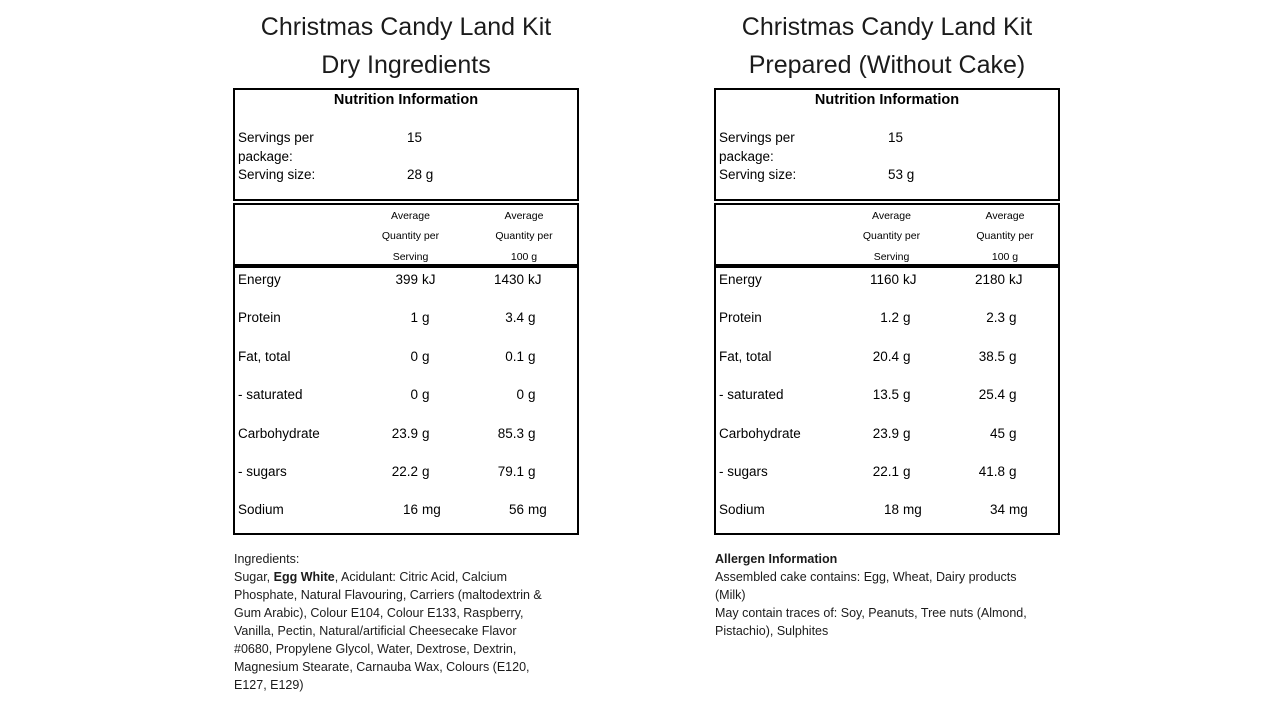 The width and height of the screenshot is (1280, 720). Describe the element at coordinates (406, 279) in the screenshot. I see `value-number: 399` at that location.